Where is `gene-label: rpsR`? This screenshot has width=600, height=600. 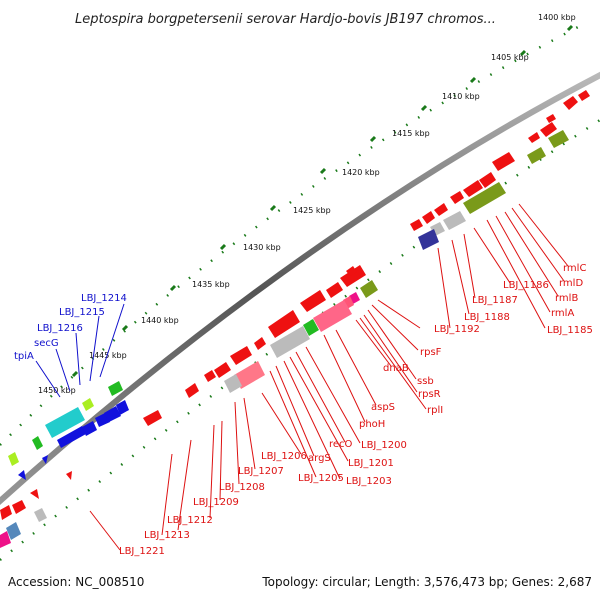
gene-label: rpsR is located at coordinates (429, 394).